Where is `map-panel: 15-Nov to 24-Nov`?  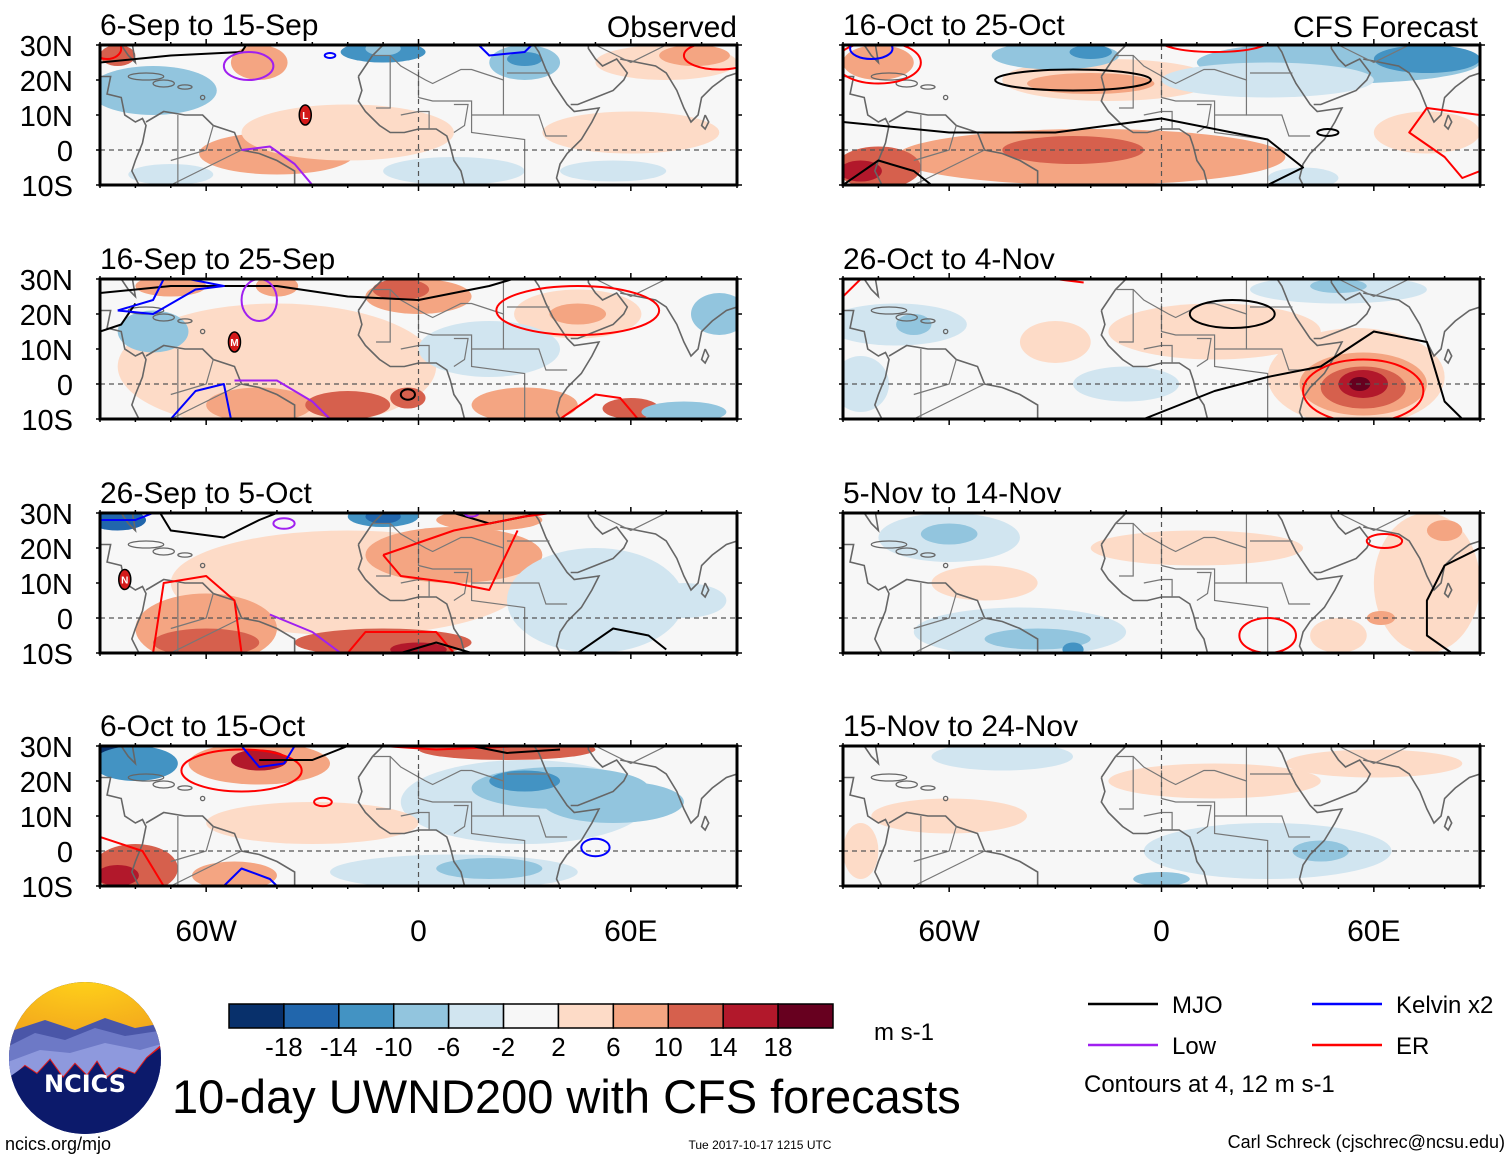 map-panel: 15-Nov to 24-Nov is located at coordinates (1162, 801).